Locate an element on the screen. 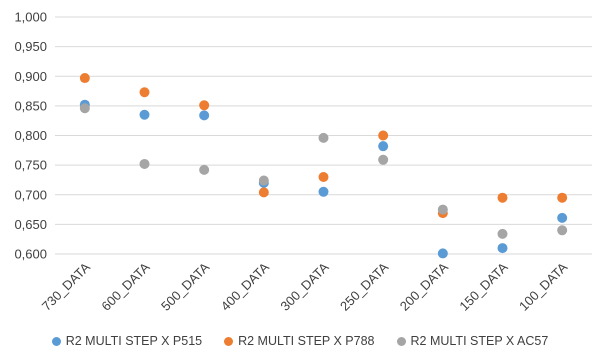  legend-label-p788: R2 MULTI STEP X P788 is located at coordinates (306, 341).